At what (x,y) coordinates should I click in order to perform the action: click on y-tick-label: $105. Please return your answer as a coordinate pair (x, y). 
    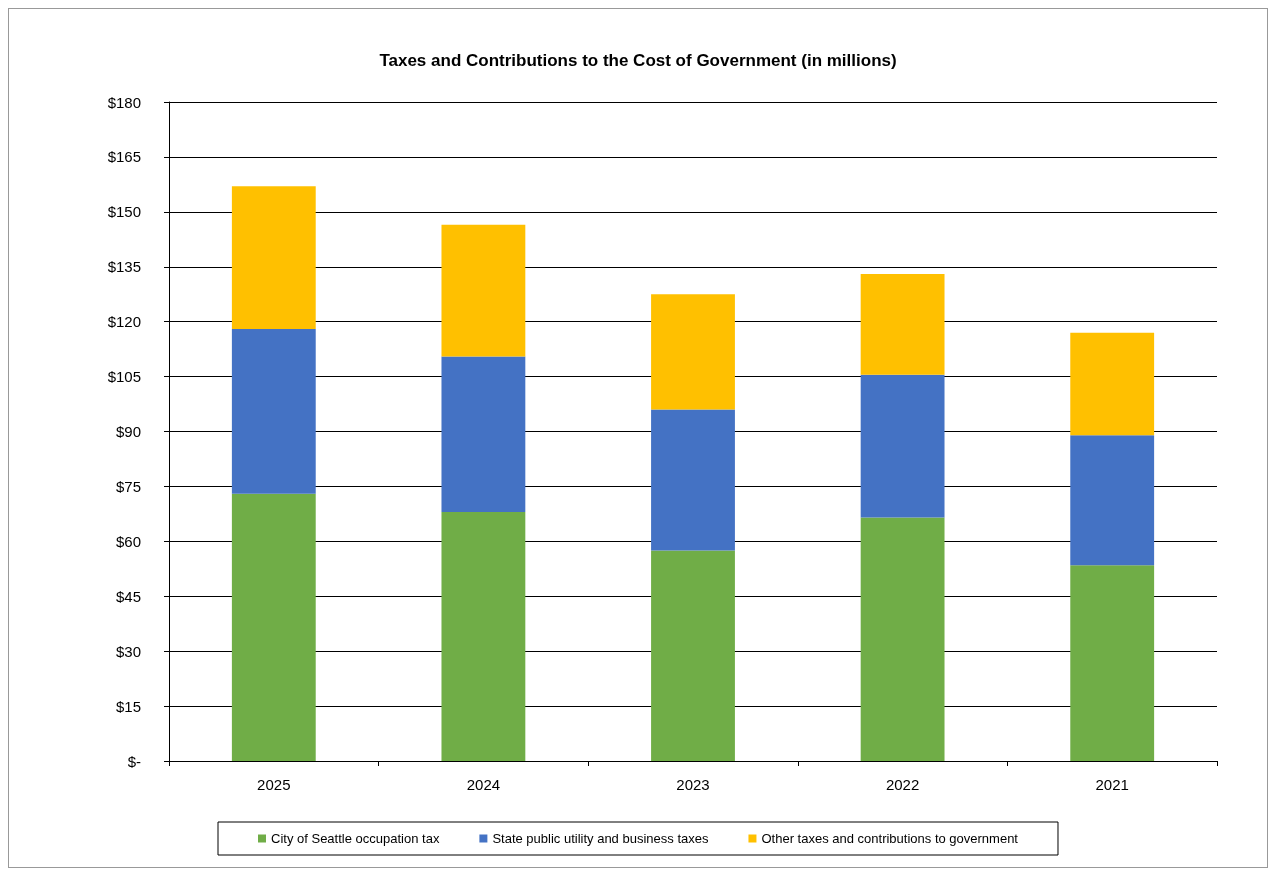
    Looking at the image, I should click on (124, 377).